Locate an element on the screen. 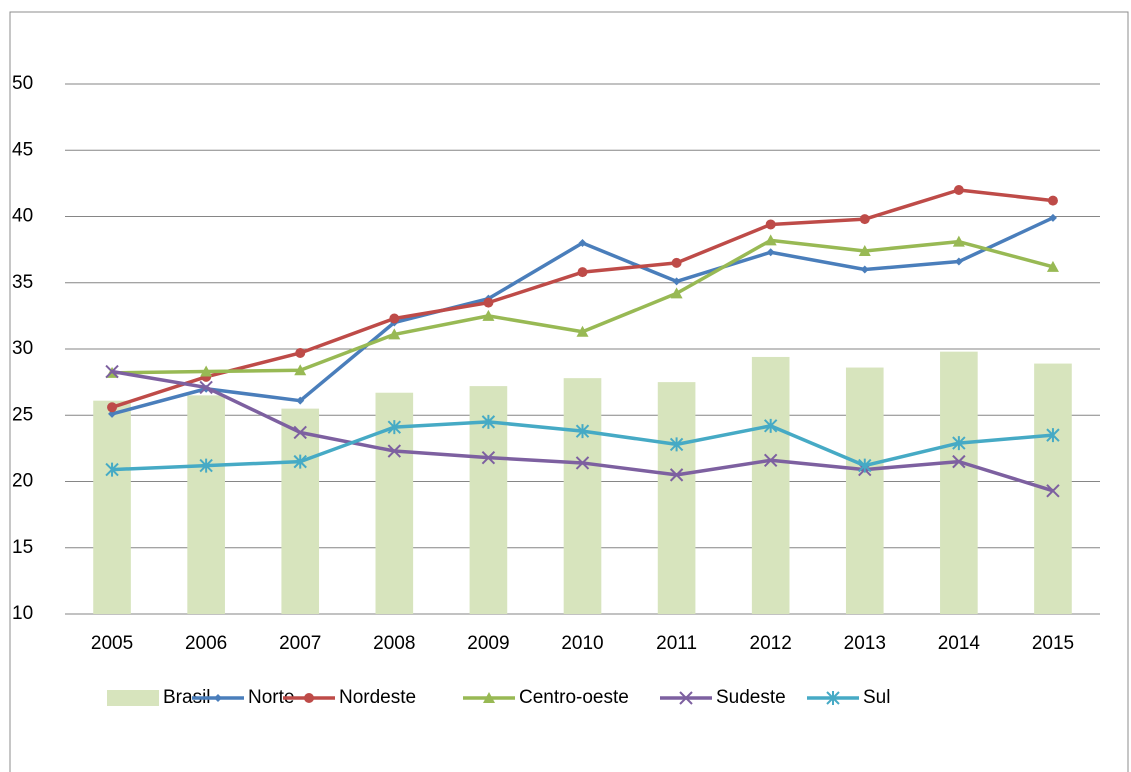 The width and height of the screenshot is (1131, 772). legend-label: Sudeste is located at coordinates (751, 697).